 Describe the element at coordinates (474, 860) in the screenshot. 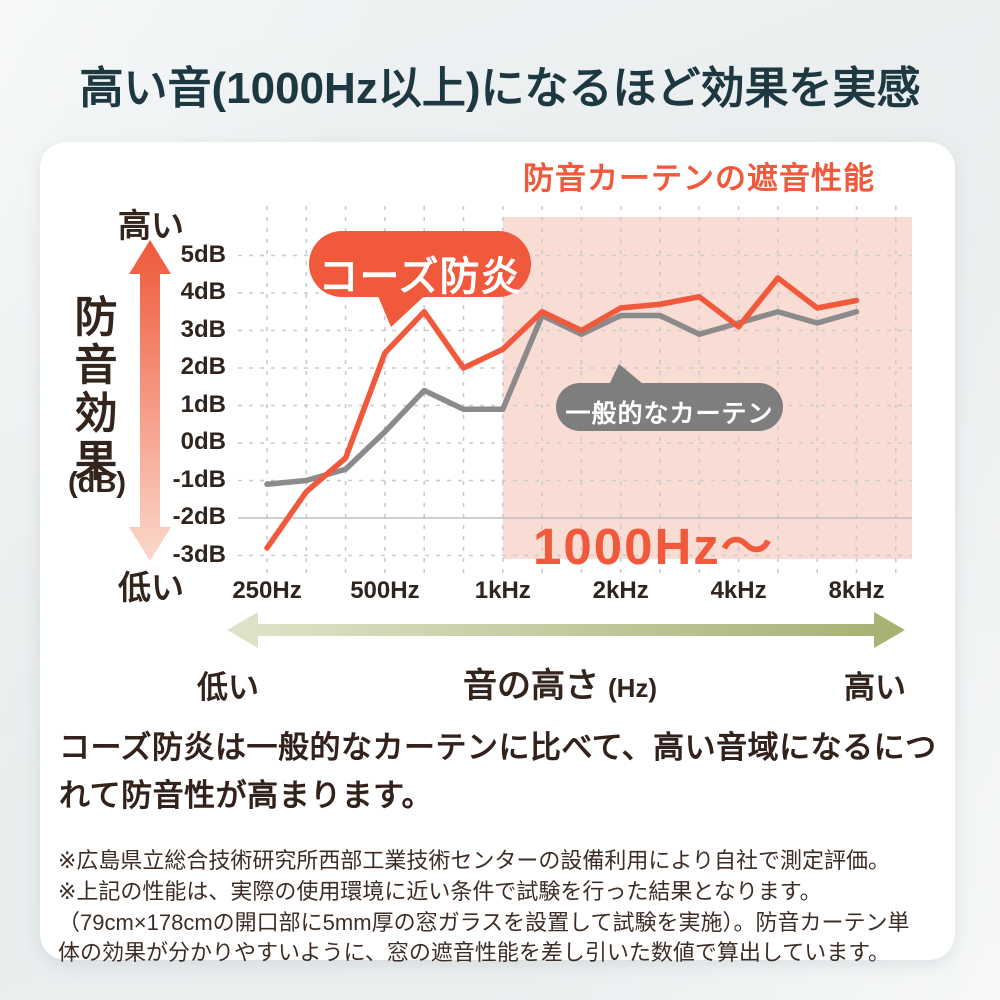

I see `footnote-line: ※広島県立総合技術研究所西部工業技術センターの設備利用により自社で測定評価。` at that location.